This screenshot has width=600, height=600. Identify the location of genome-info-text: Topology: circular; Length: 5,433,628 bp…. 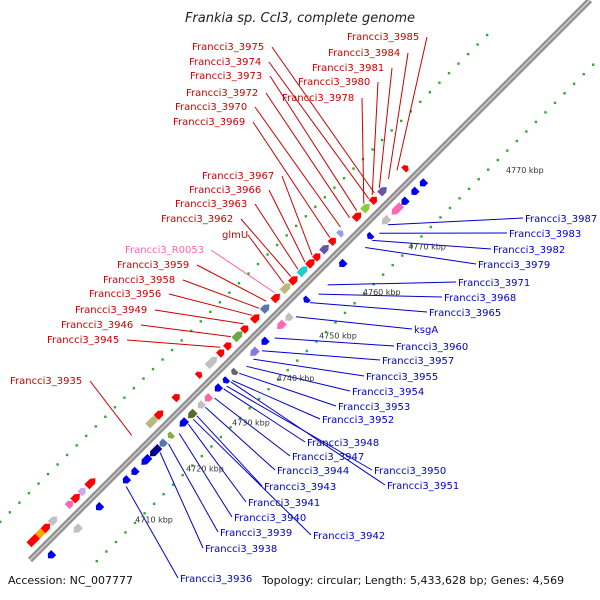
(413, 580).